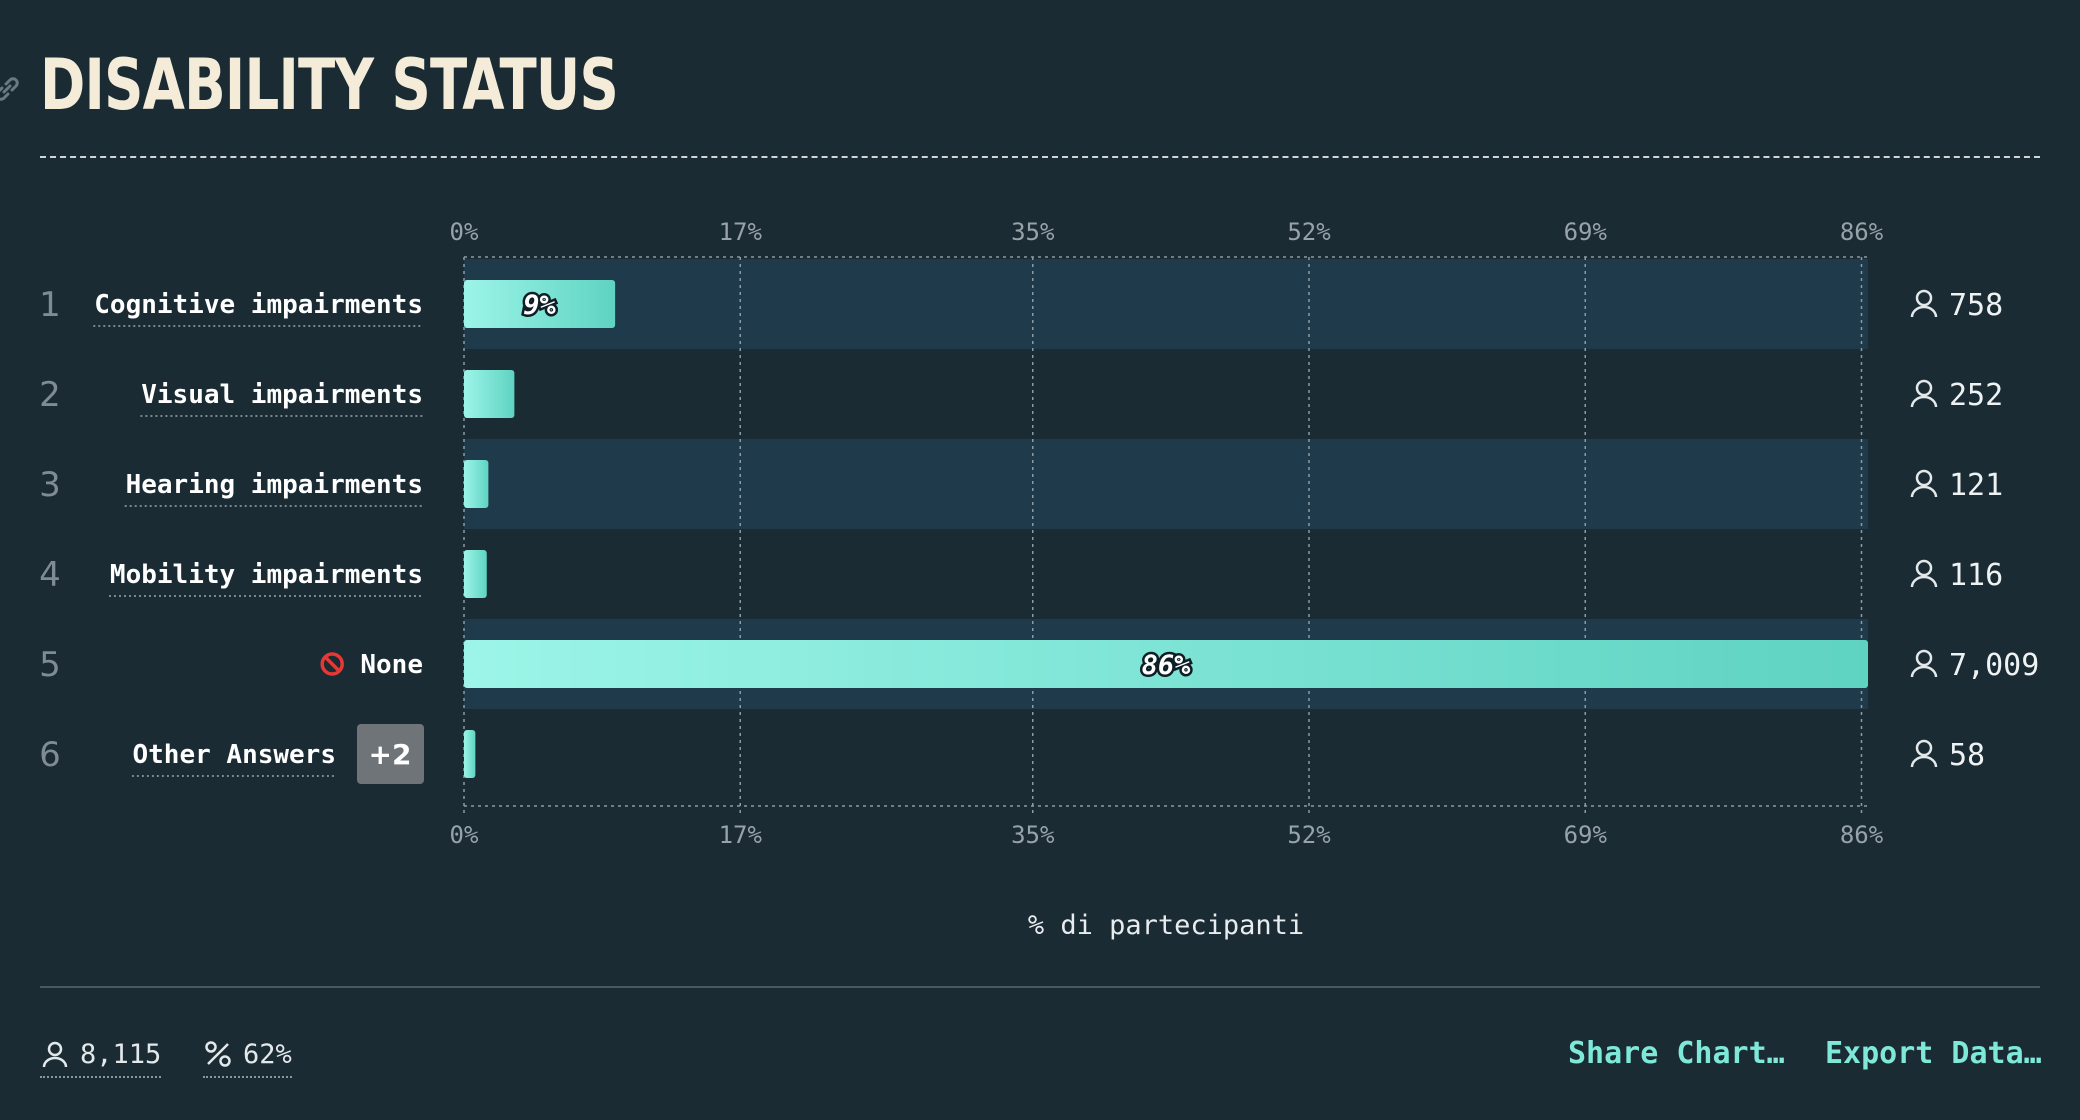 This screenshot has width=2080, height=1120. What do you see at coordinates (235, 755) in the screenshot?
I see `category-label: Other Answers` at bounding box center [235, 755].